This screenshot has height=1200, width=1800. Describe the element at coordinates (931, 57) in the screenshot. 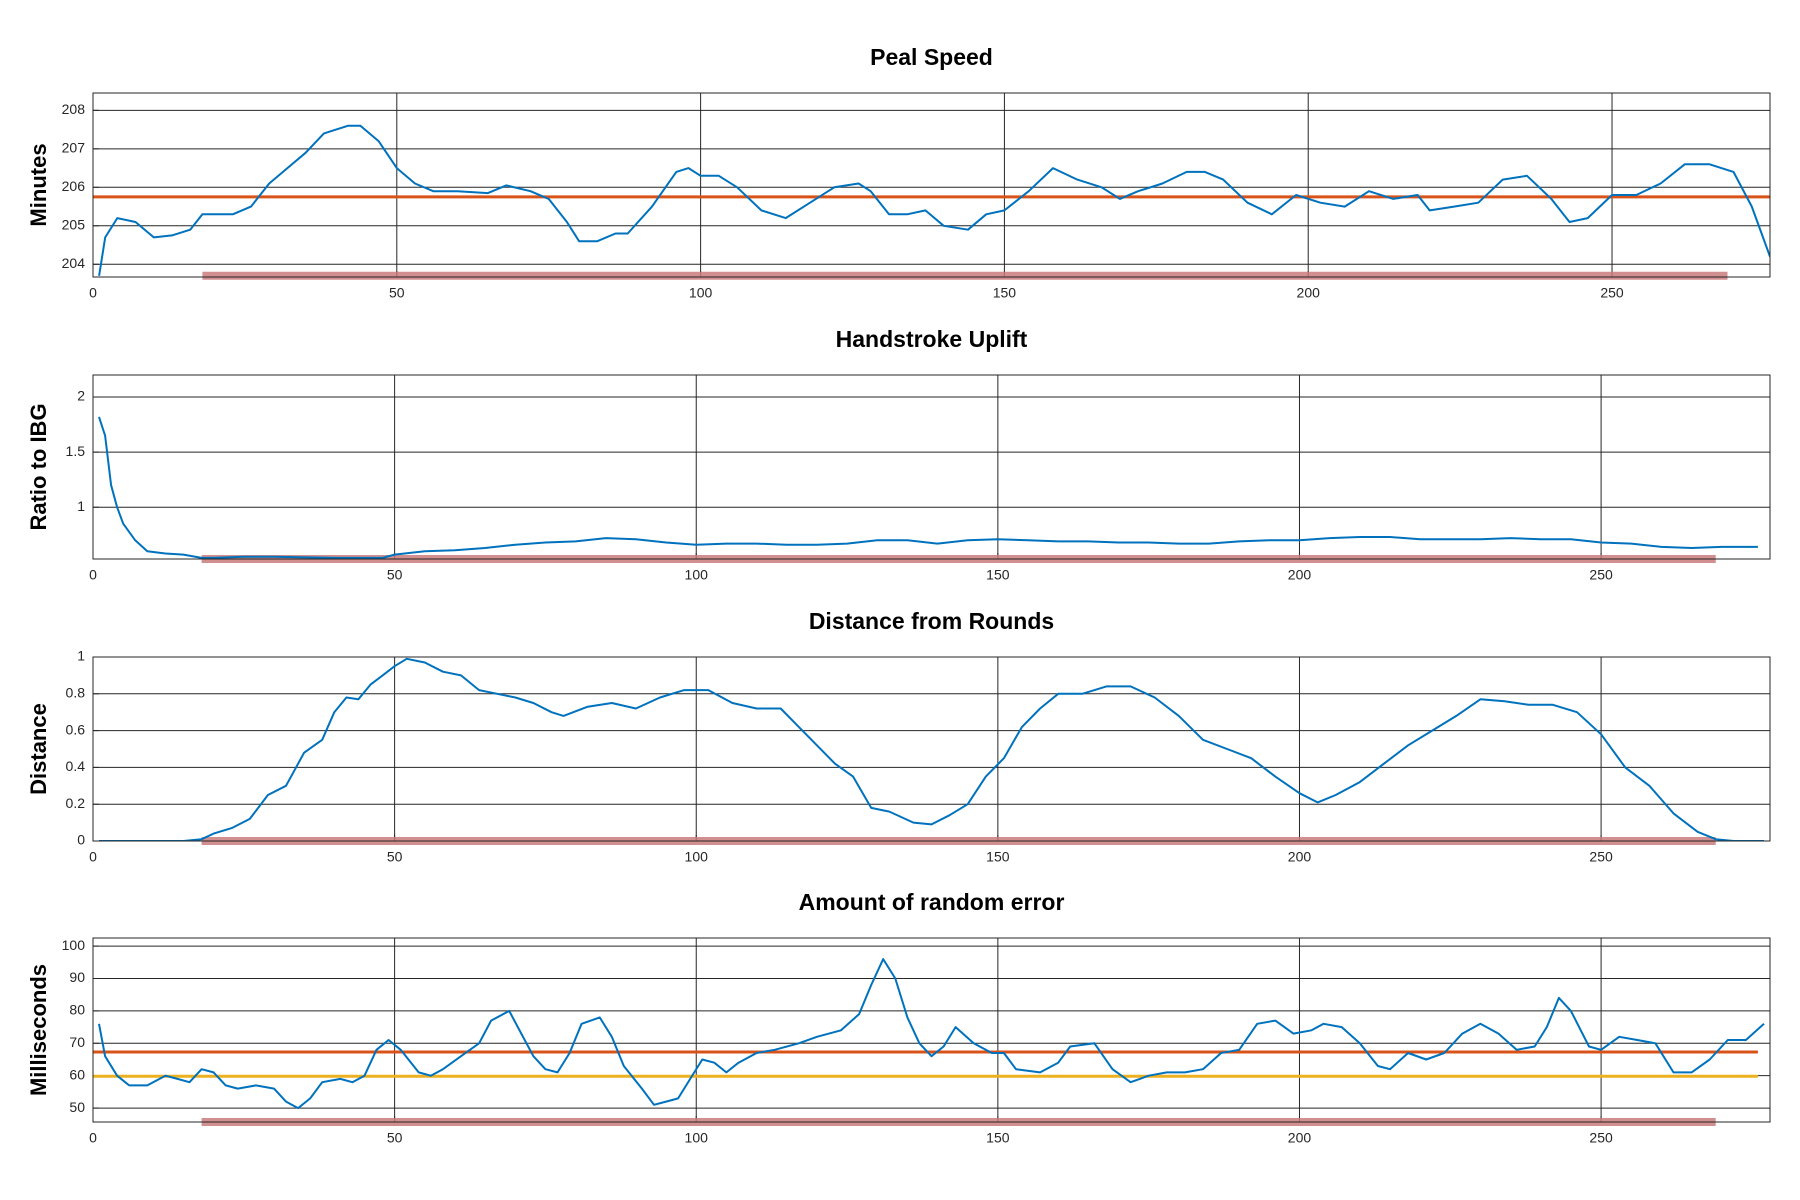

I see `chart-title: Peal Speed` at that location.